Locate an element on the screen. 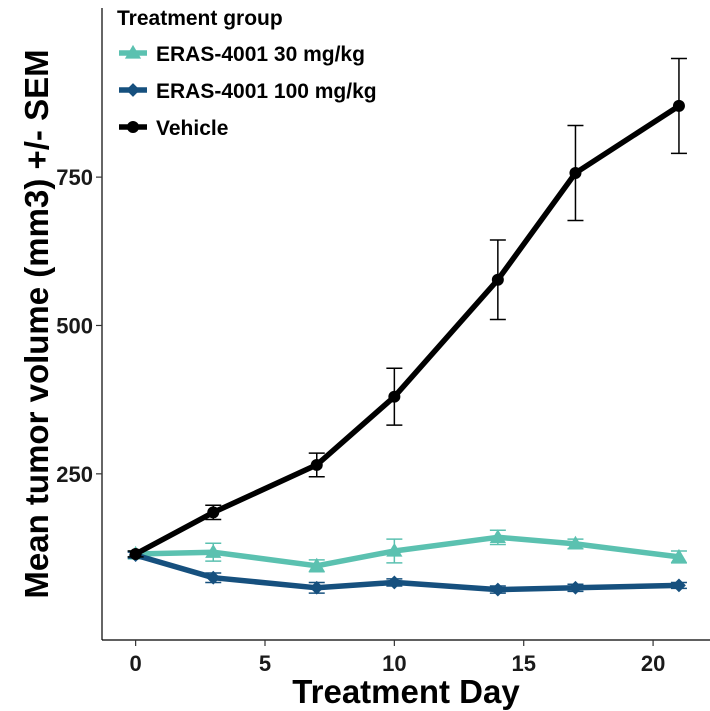 The height and width of the screenshot is (711, 710). x-tick-label: 15 is located at coordinates (523, 663).